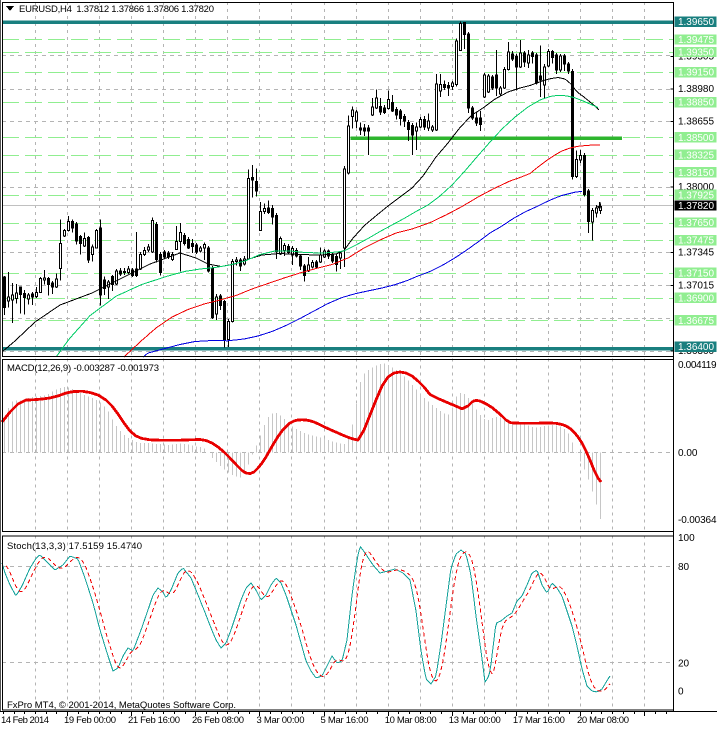 The image size is (717, 730). I want to click on svg-text: 1.38850, so click(696, 103).